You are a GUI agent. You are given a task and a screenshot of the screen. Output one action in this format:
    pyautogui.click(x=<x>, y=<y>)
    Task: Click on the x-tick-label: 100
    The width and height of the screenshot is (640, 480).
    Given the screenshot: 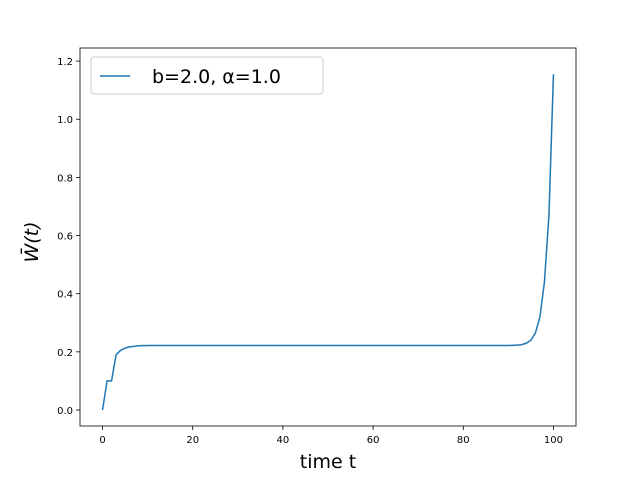 What is the action you would take?
    pyautogui.click(x=553, y=440)
    